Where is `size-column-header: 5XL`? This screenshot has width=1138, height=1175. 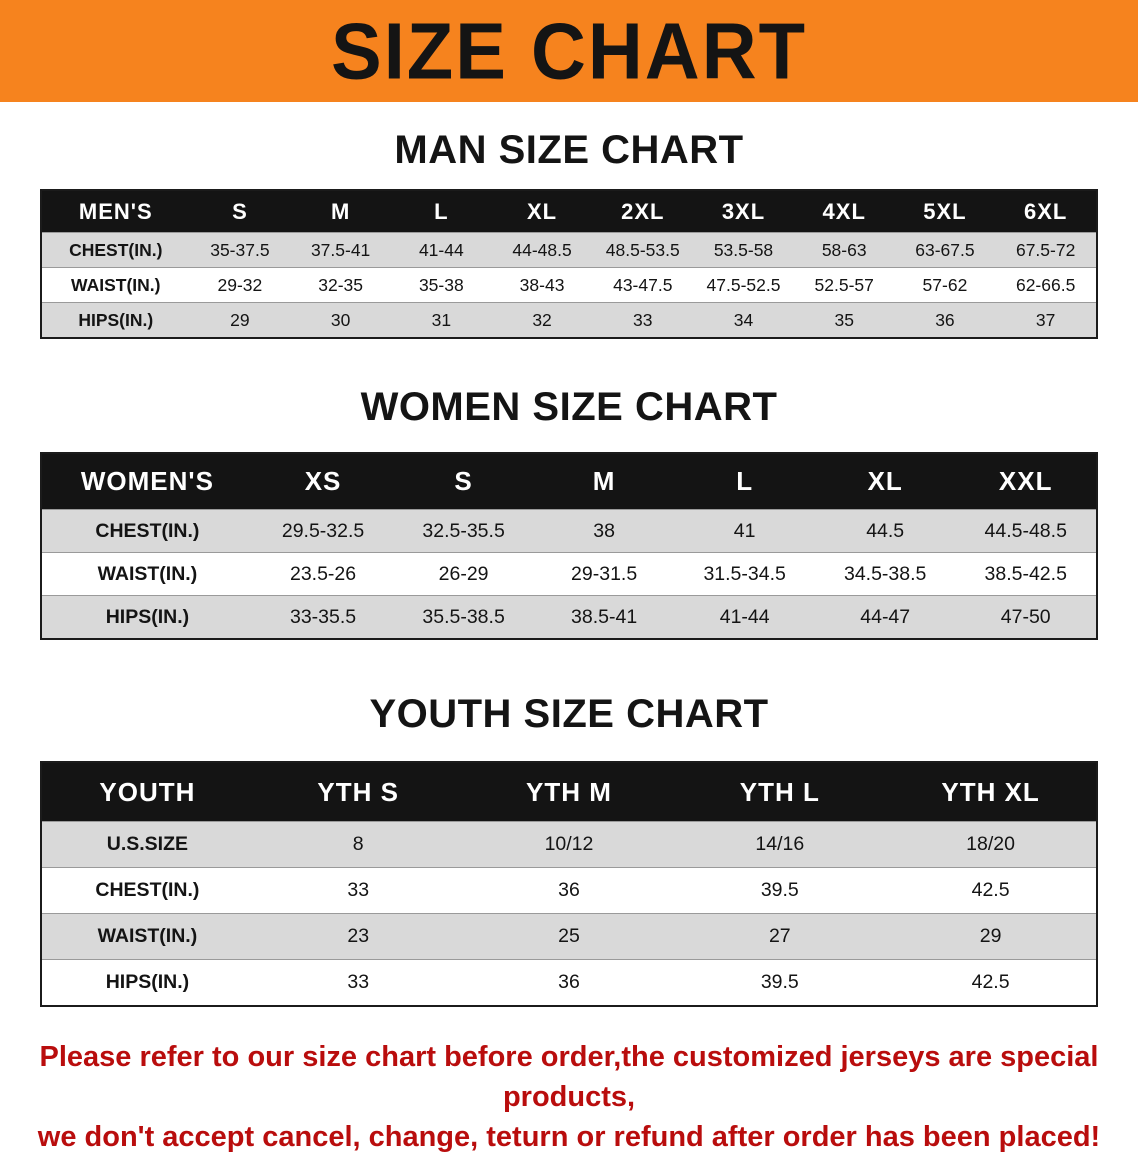 size-column-header: 5XL is located at coordinates (945, 211).